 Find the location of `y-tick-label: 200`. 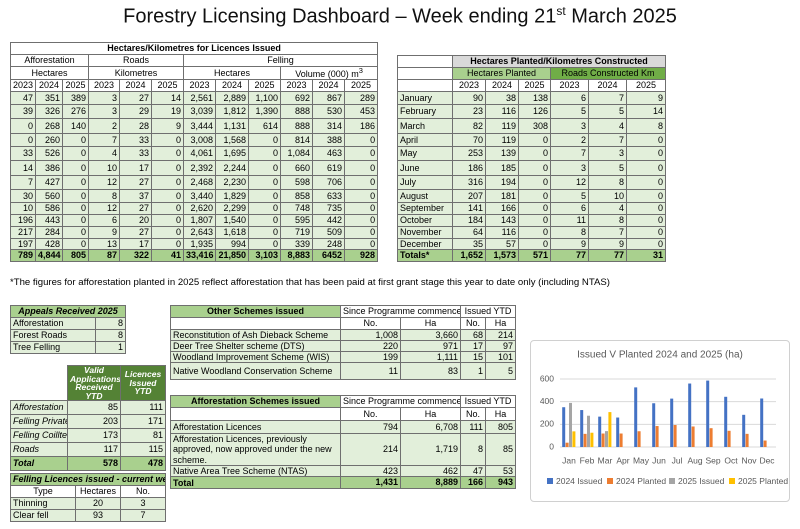

y-tick-label: 200 is located at coordinates (547, 424).